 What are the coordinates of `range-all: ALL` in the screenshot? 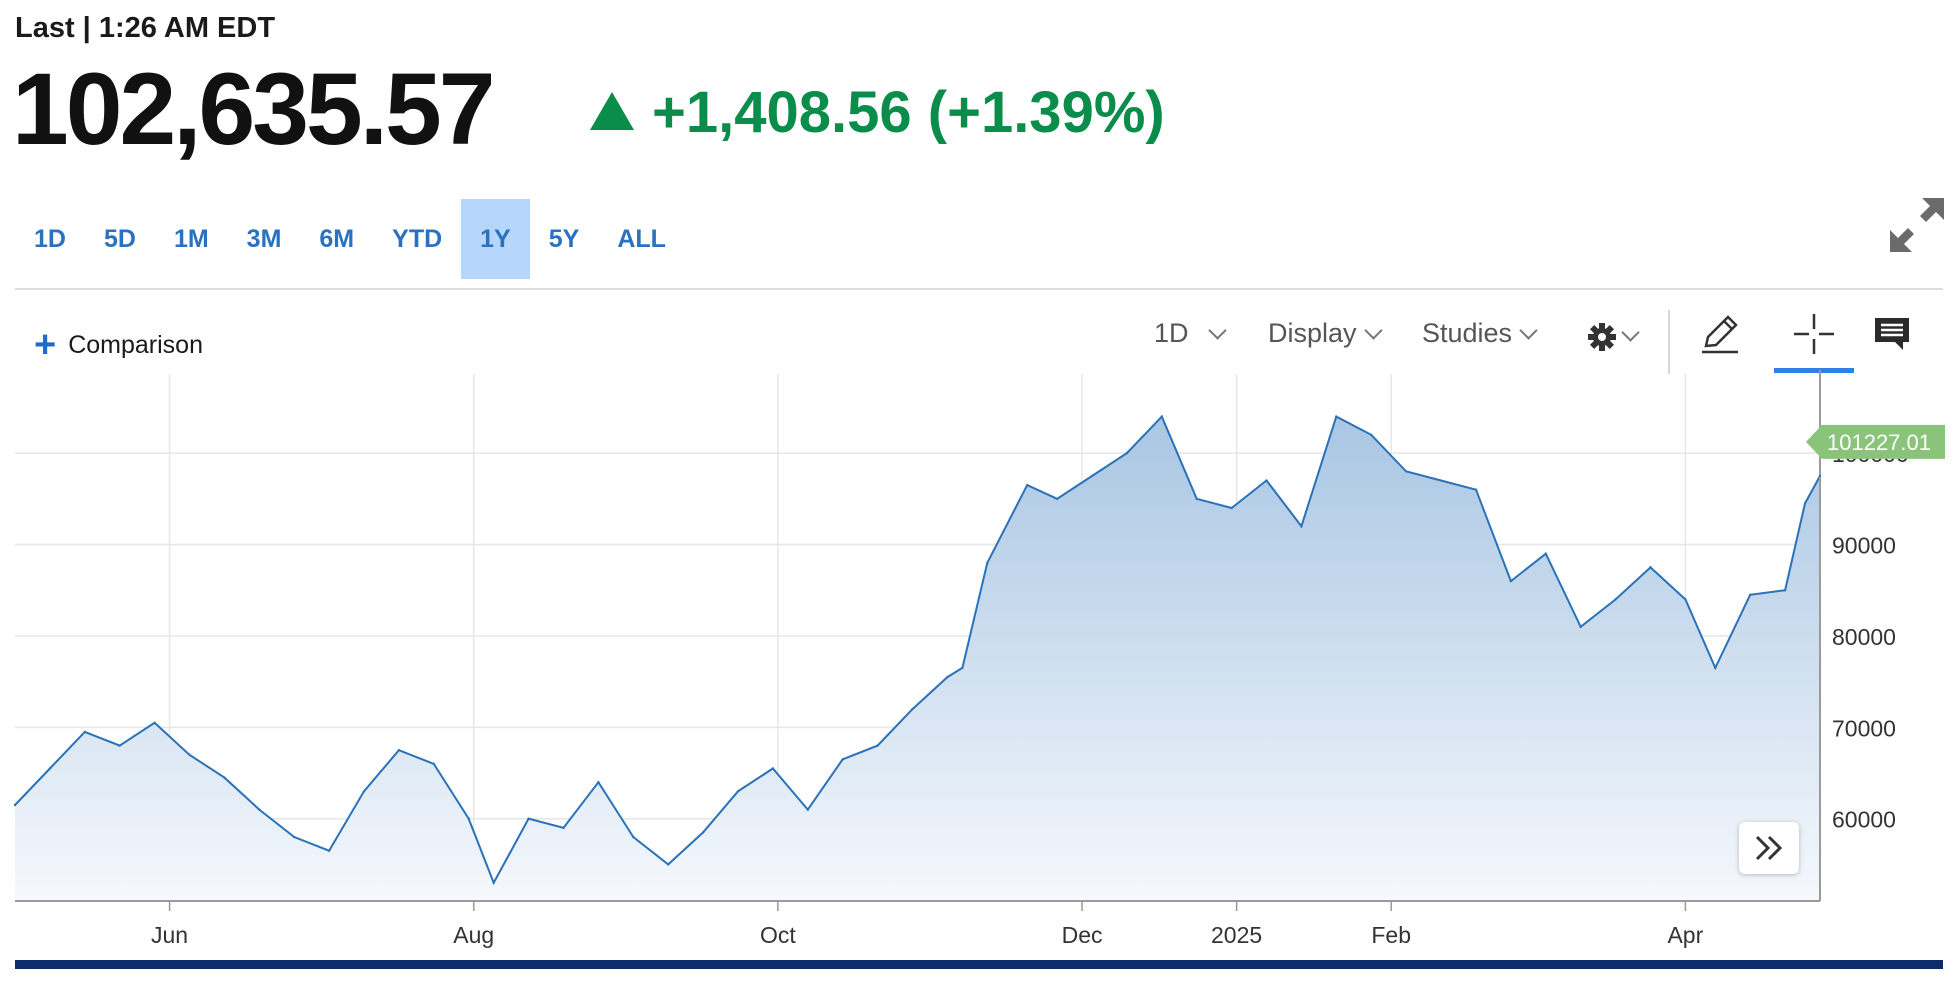 It's located at (641, 239).